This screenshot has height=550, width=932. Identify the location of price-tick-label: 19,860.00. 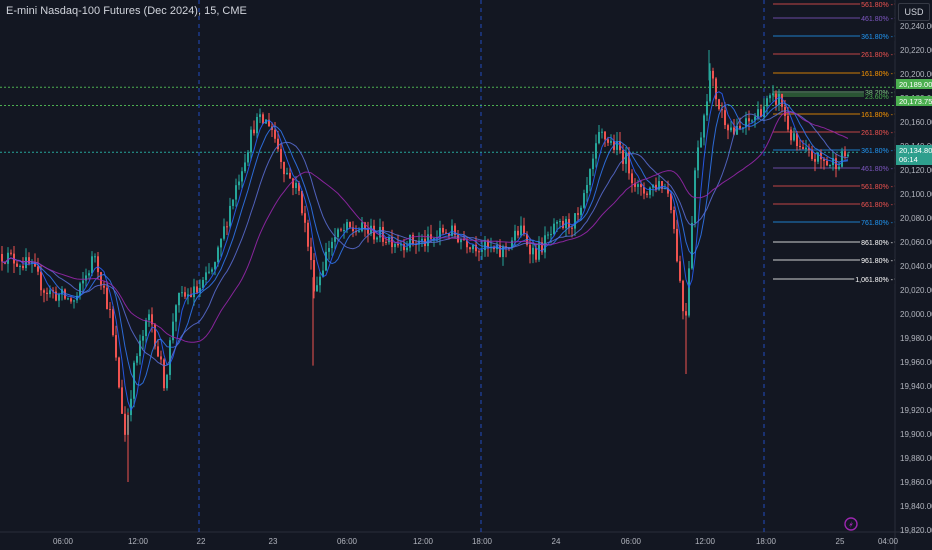
(916, 482).